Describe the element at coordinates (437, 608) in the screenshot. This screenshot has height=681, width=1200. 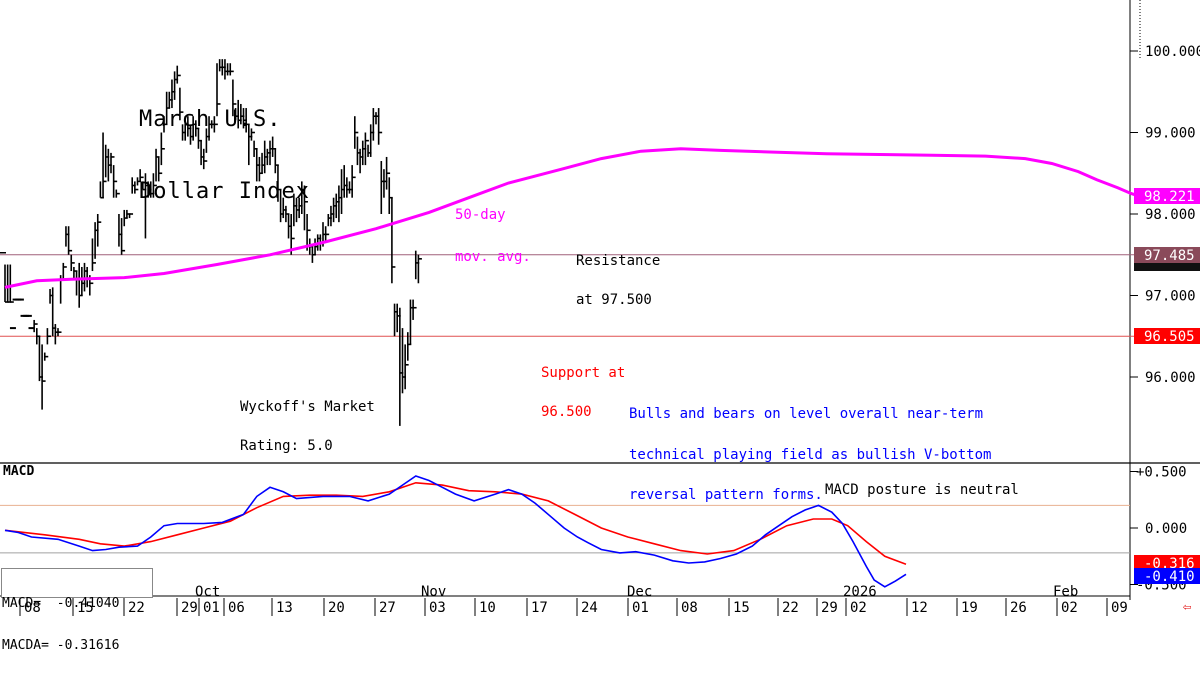
I see `x-tick-label: 03` at that location.